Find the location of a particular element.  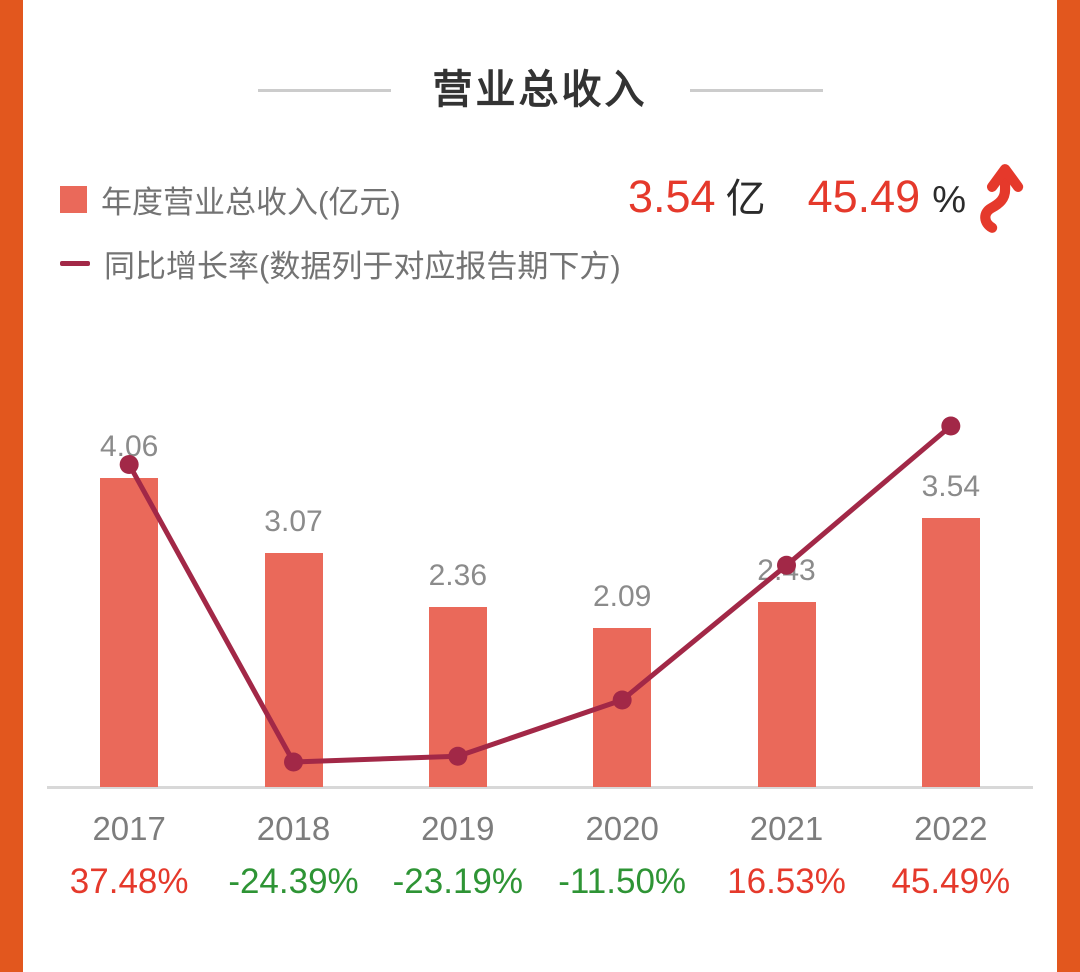

right-border-accent is located at coordinates (1068, 486).